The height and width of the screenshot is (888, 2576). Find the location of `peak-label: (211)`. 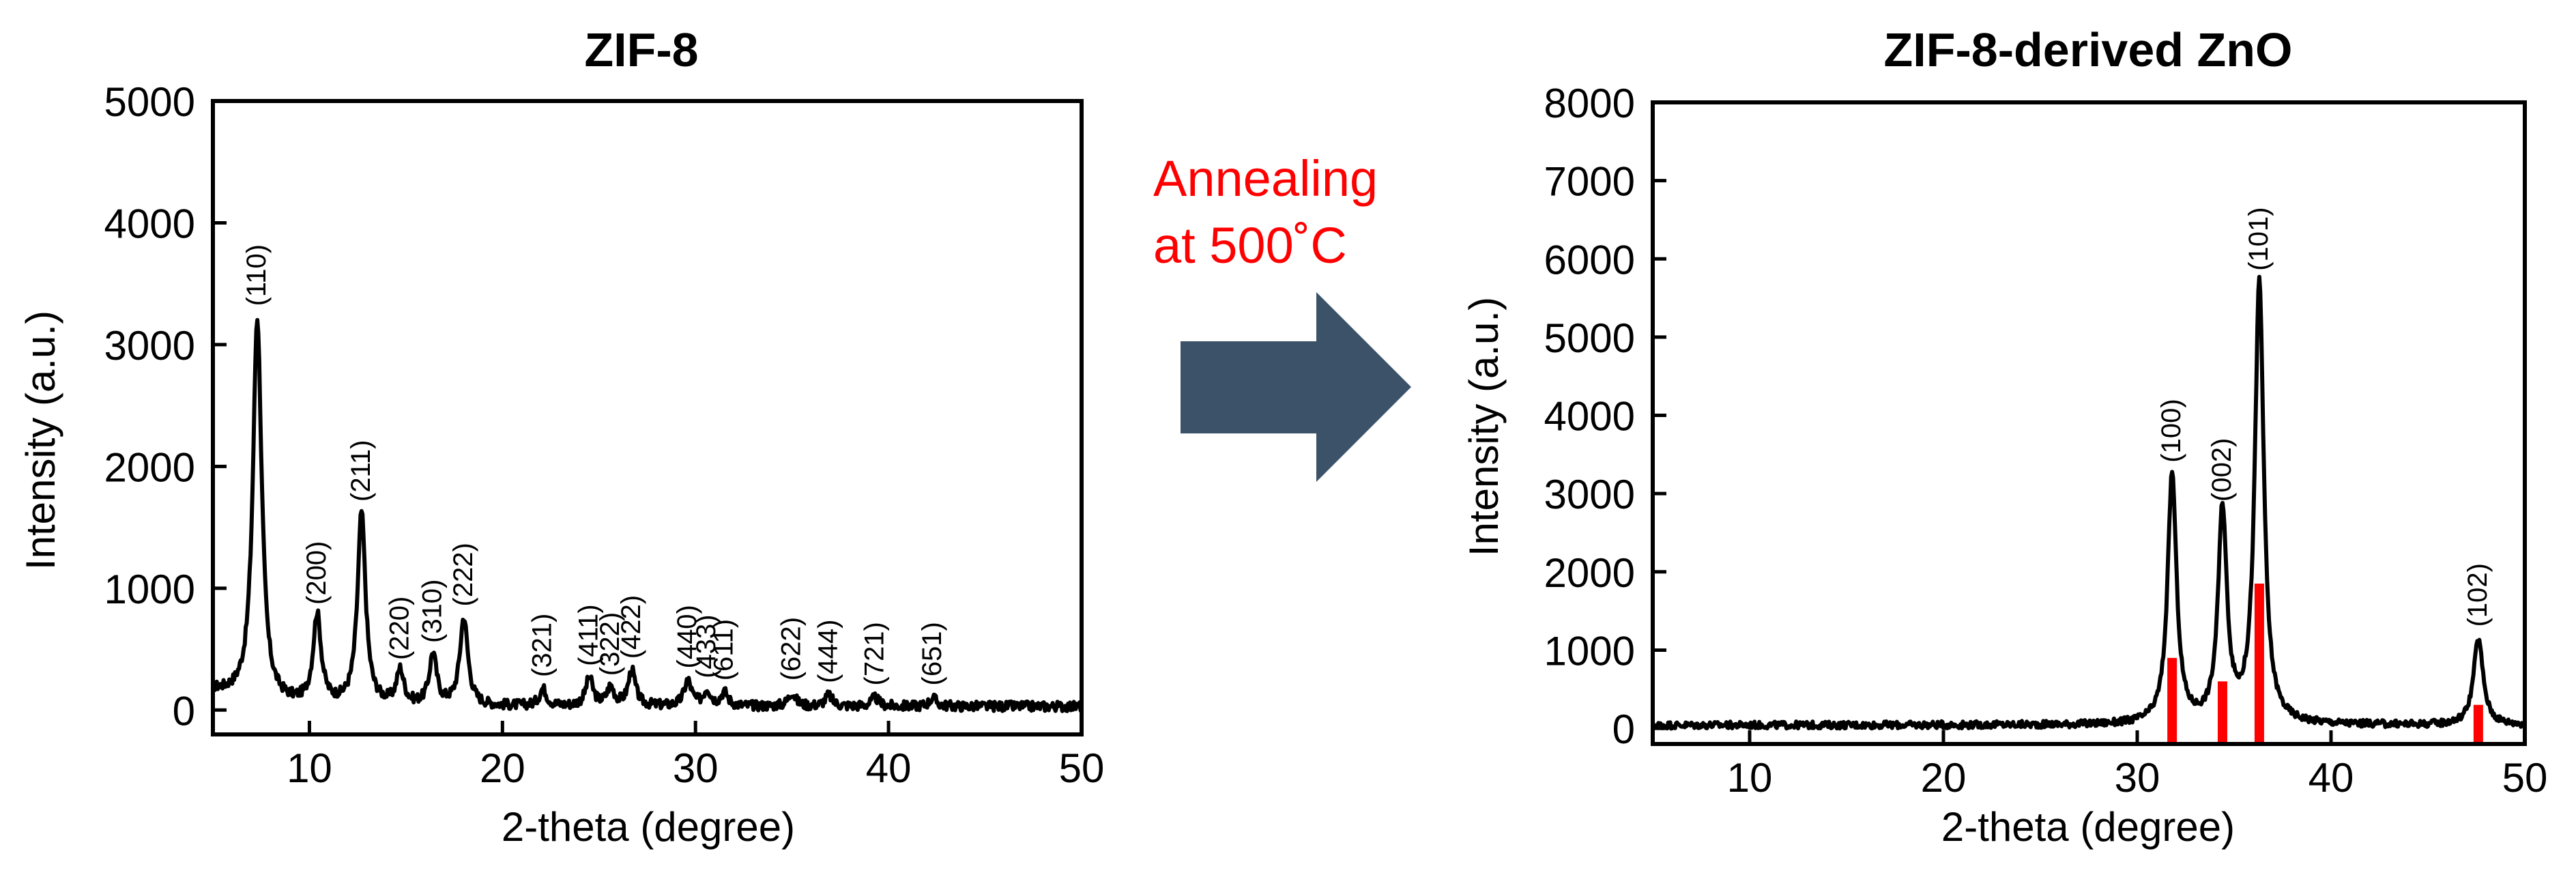

peak-label: (211) is located at coordinates (361, 471).